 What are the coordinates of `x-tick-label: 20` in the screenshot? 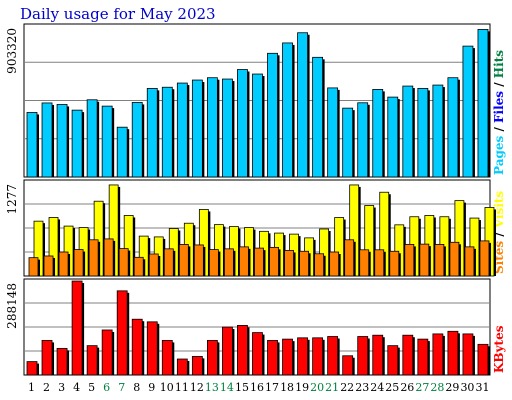 It's located at (317, 387).